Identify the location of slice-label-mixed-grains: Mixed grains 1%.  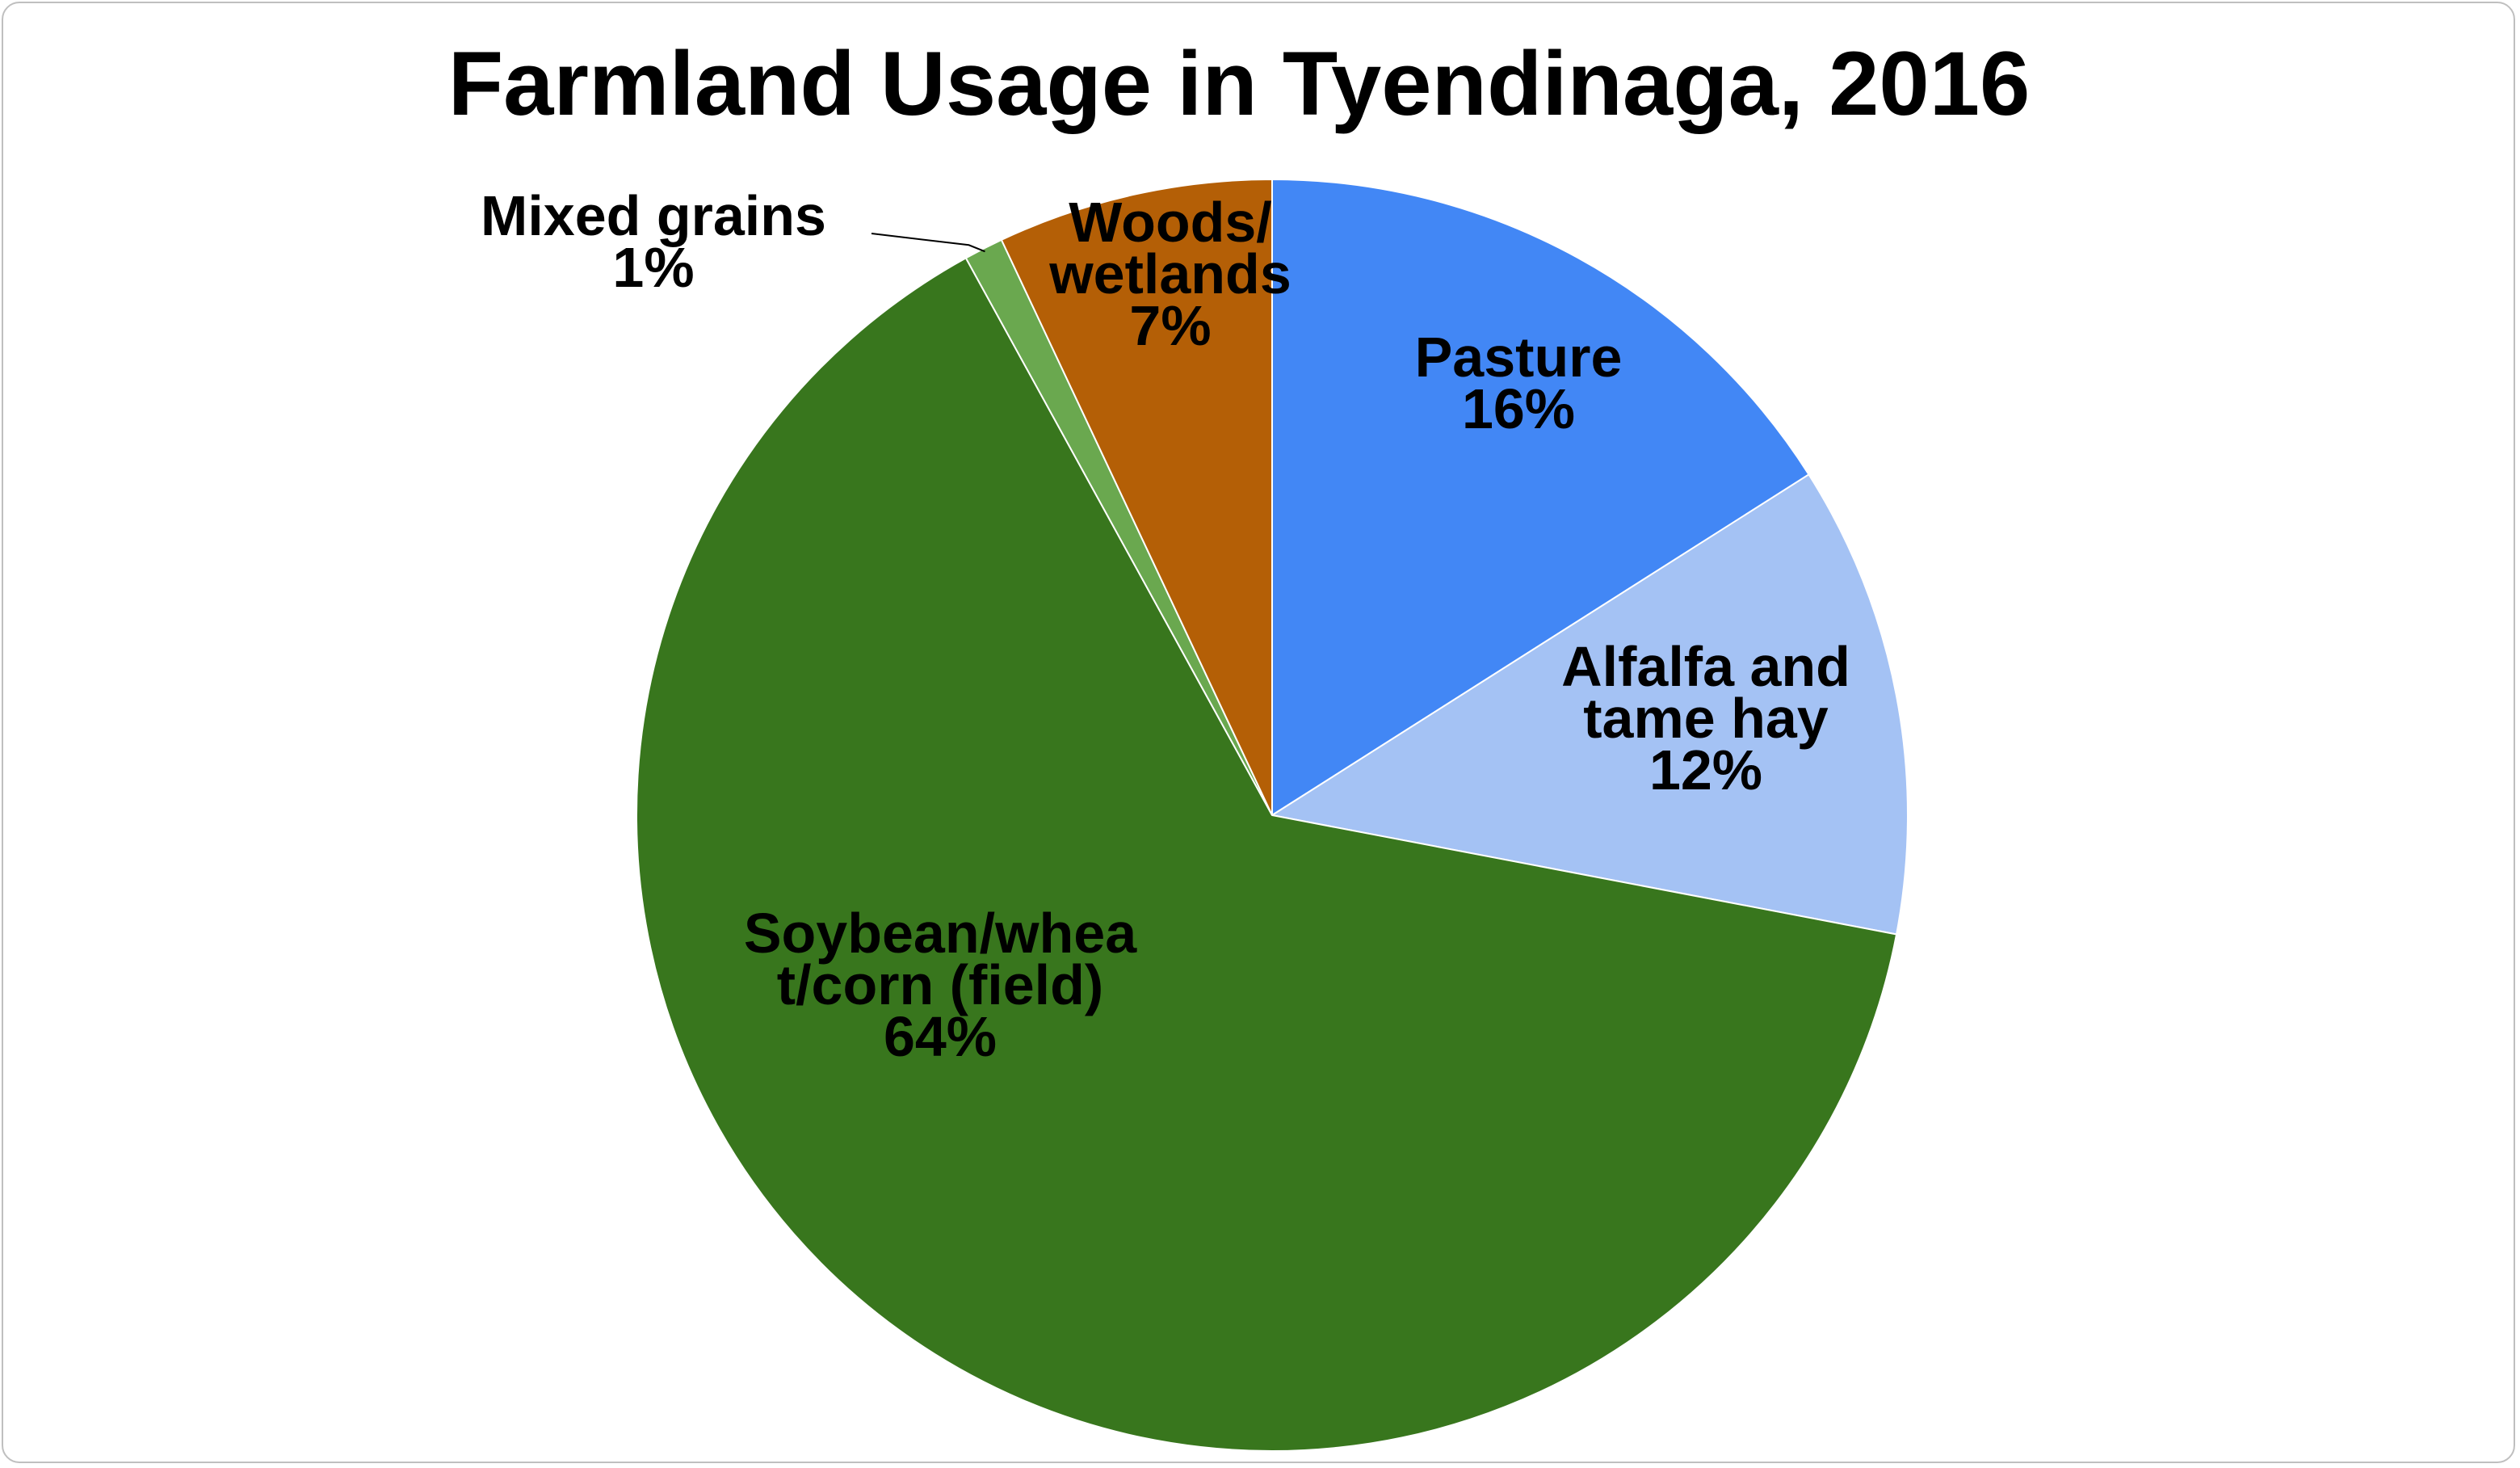
(653, 241).